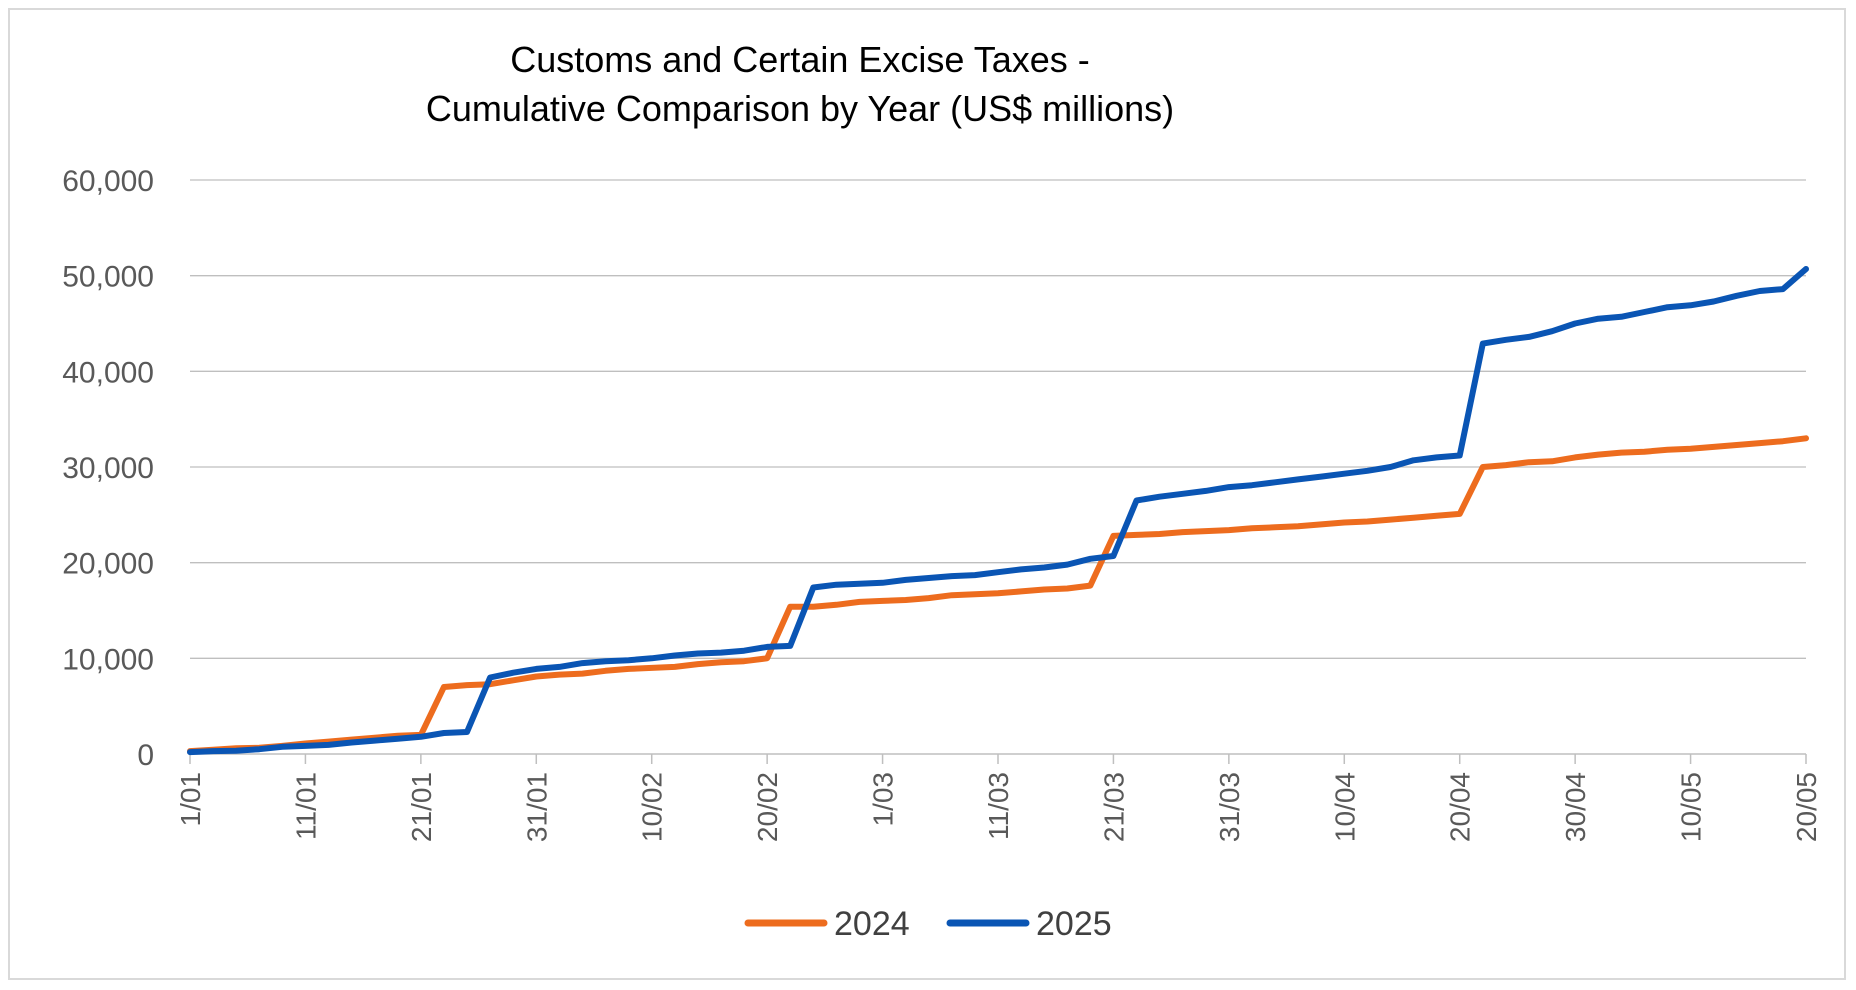  Describe the element at coordinates (108, 277) in the screenshot. I see `y-tick-label: 50,000` at that location.